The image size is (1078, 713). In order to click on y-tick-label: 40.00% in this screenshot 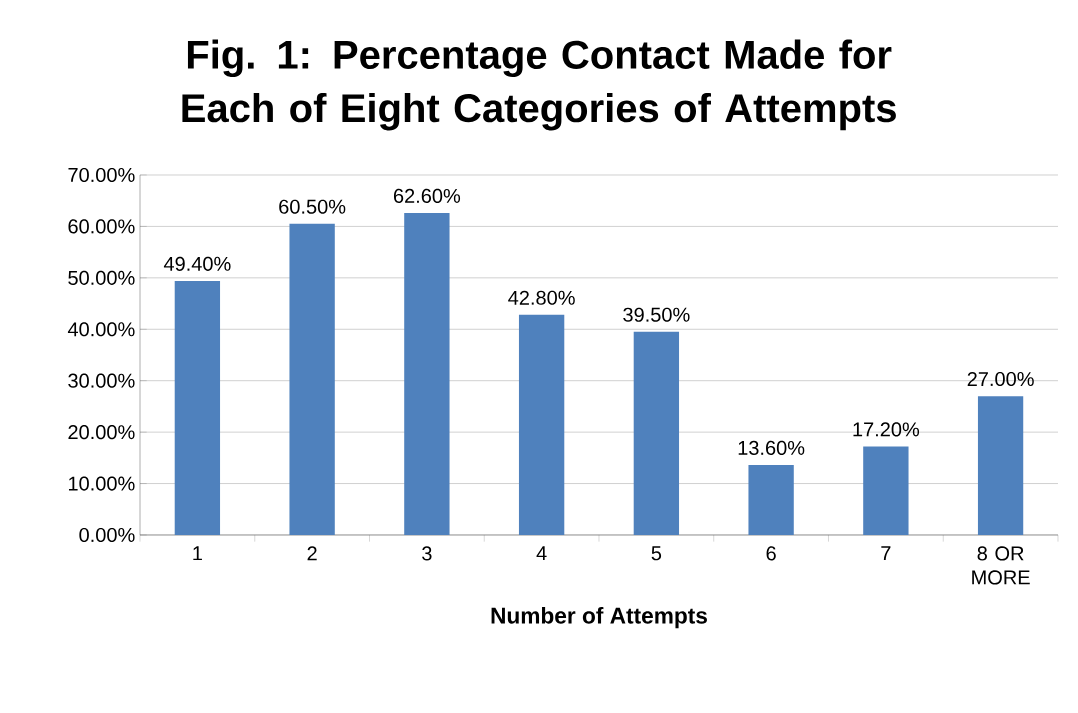, I will do `click(101, 329)`.